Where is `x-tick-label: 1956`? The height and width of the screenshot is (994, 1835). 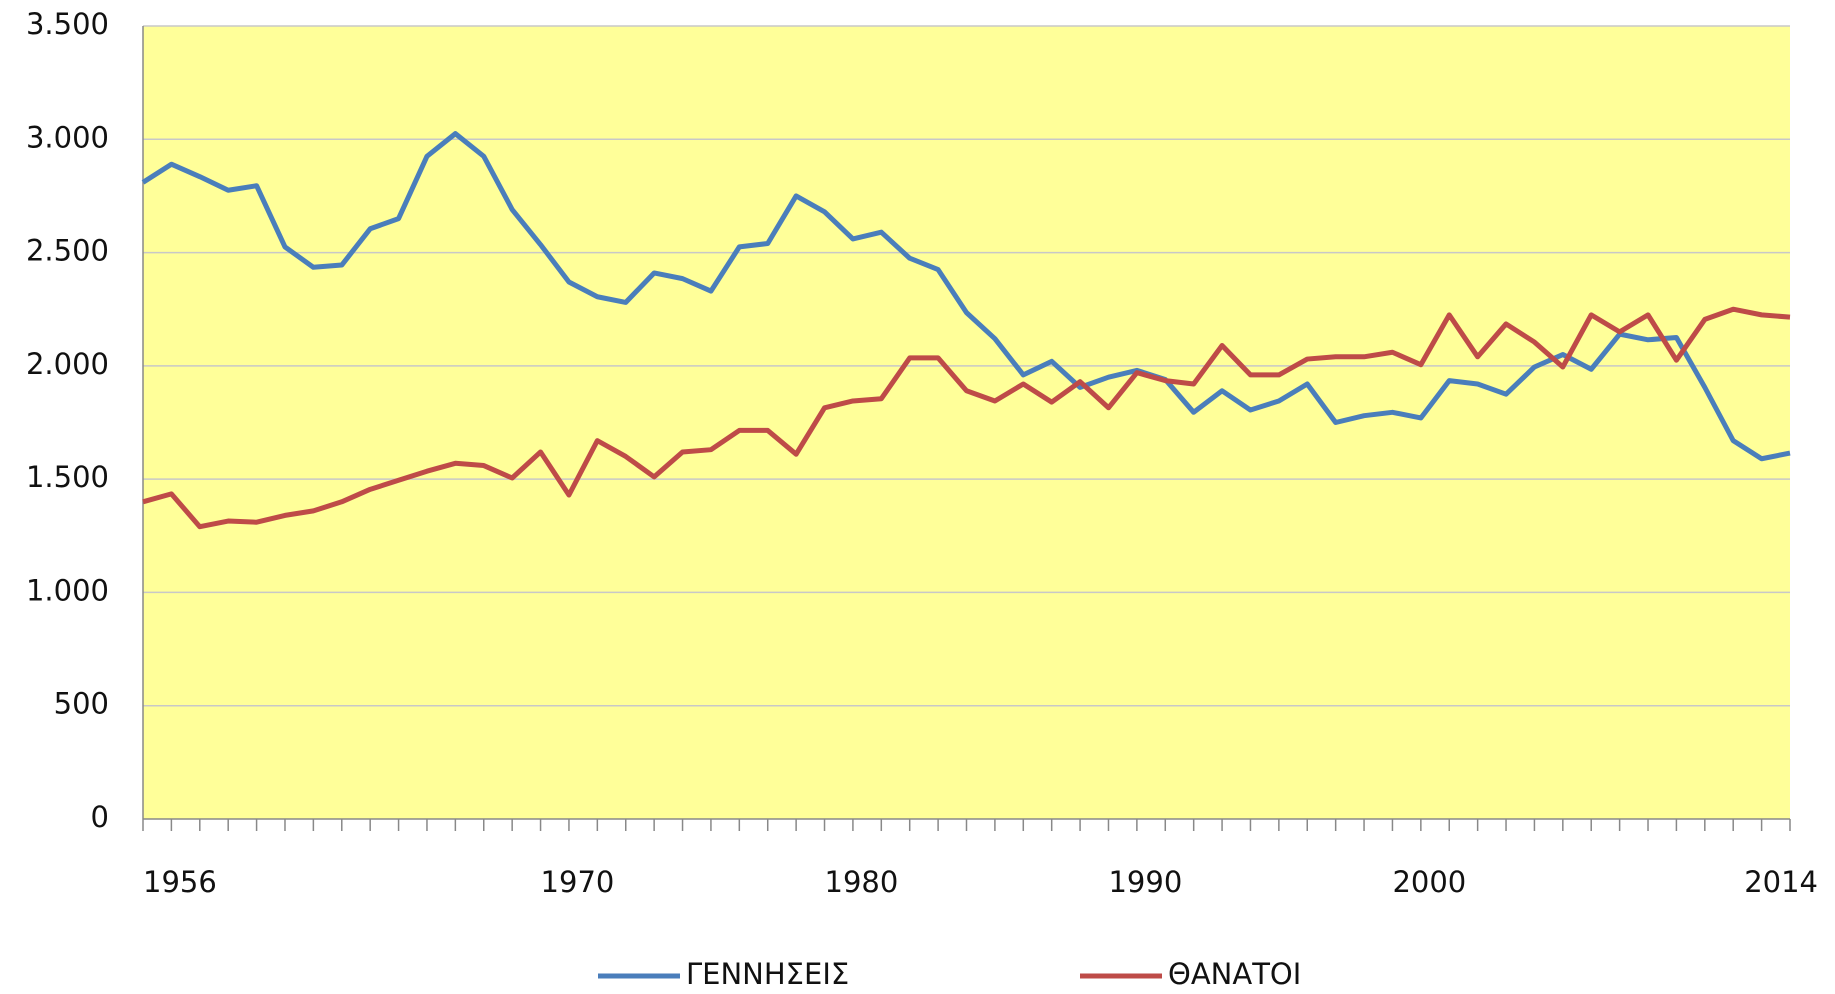 x-tick-label: 1956 is located at coordinates (180, 882).